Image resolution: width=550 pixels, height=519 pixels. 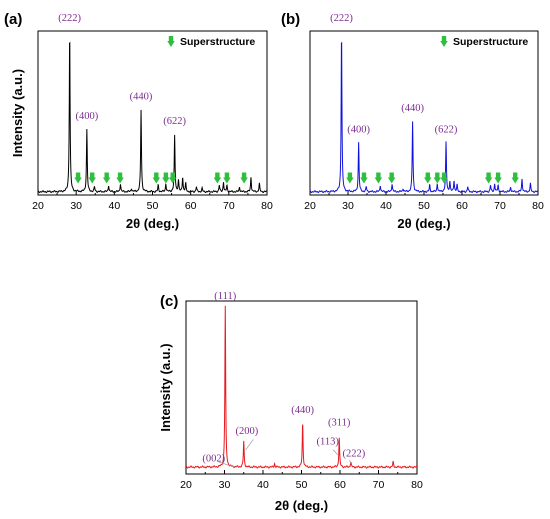 I want to click on x-tick-label-c-30: 30, so click(x=225, y=485).